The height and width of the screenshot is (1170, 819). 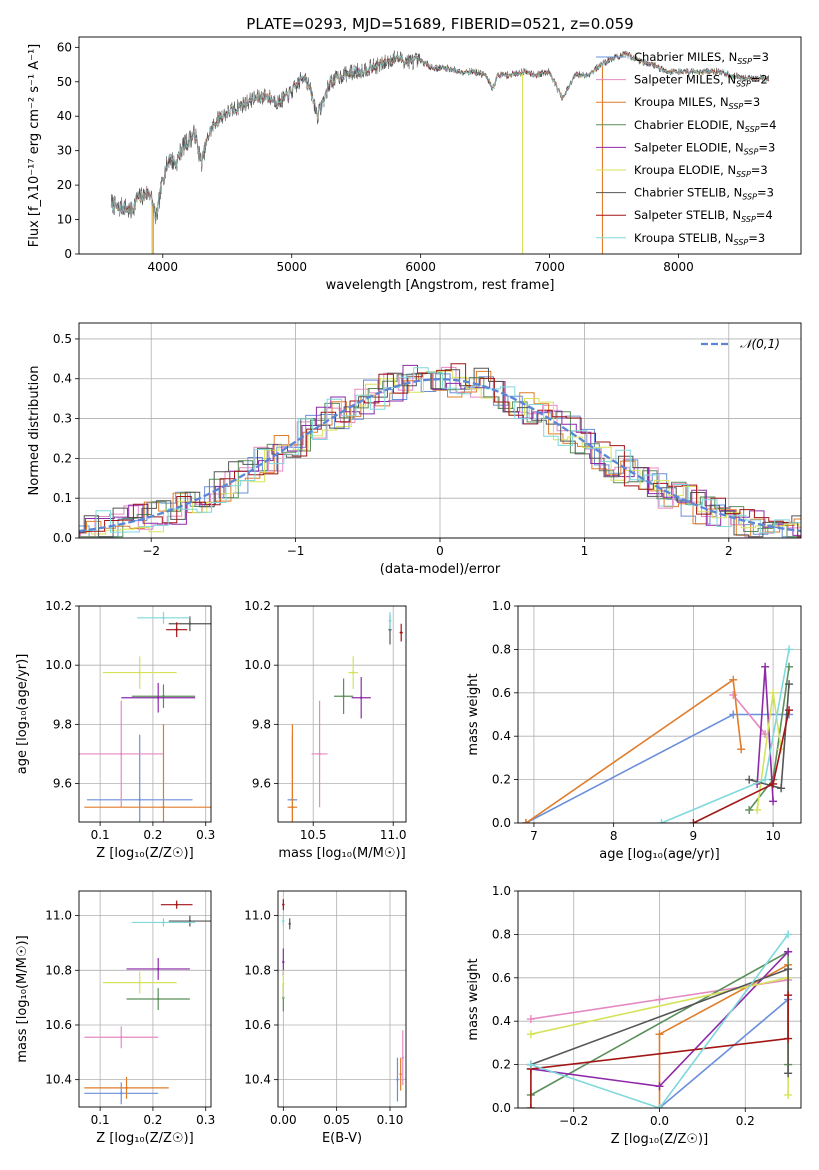 What do you see at coordinates (341, 853) in the screenshot?
I see `age_vs_mass-xlabel: mass [log₁₀(M/M☉)]` at bounding box center [341, 853].